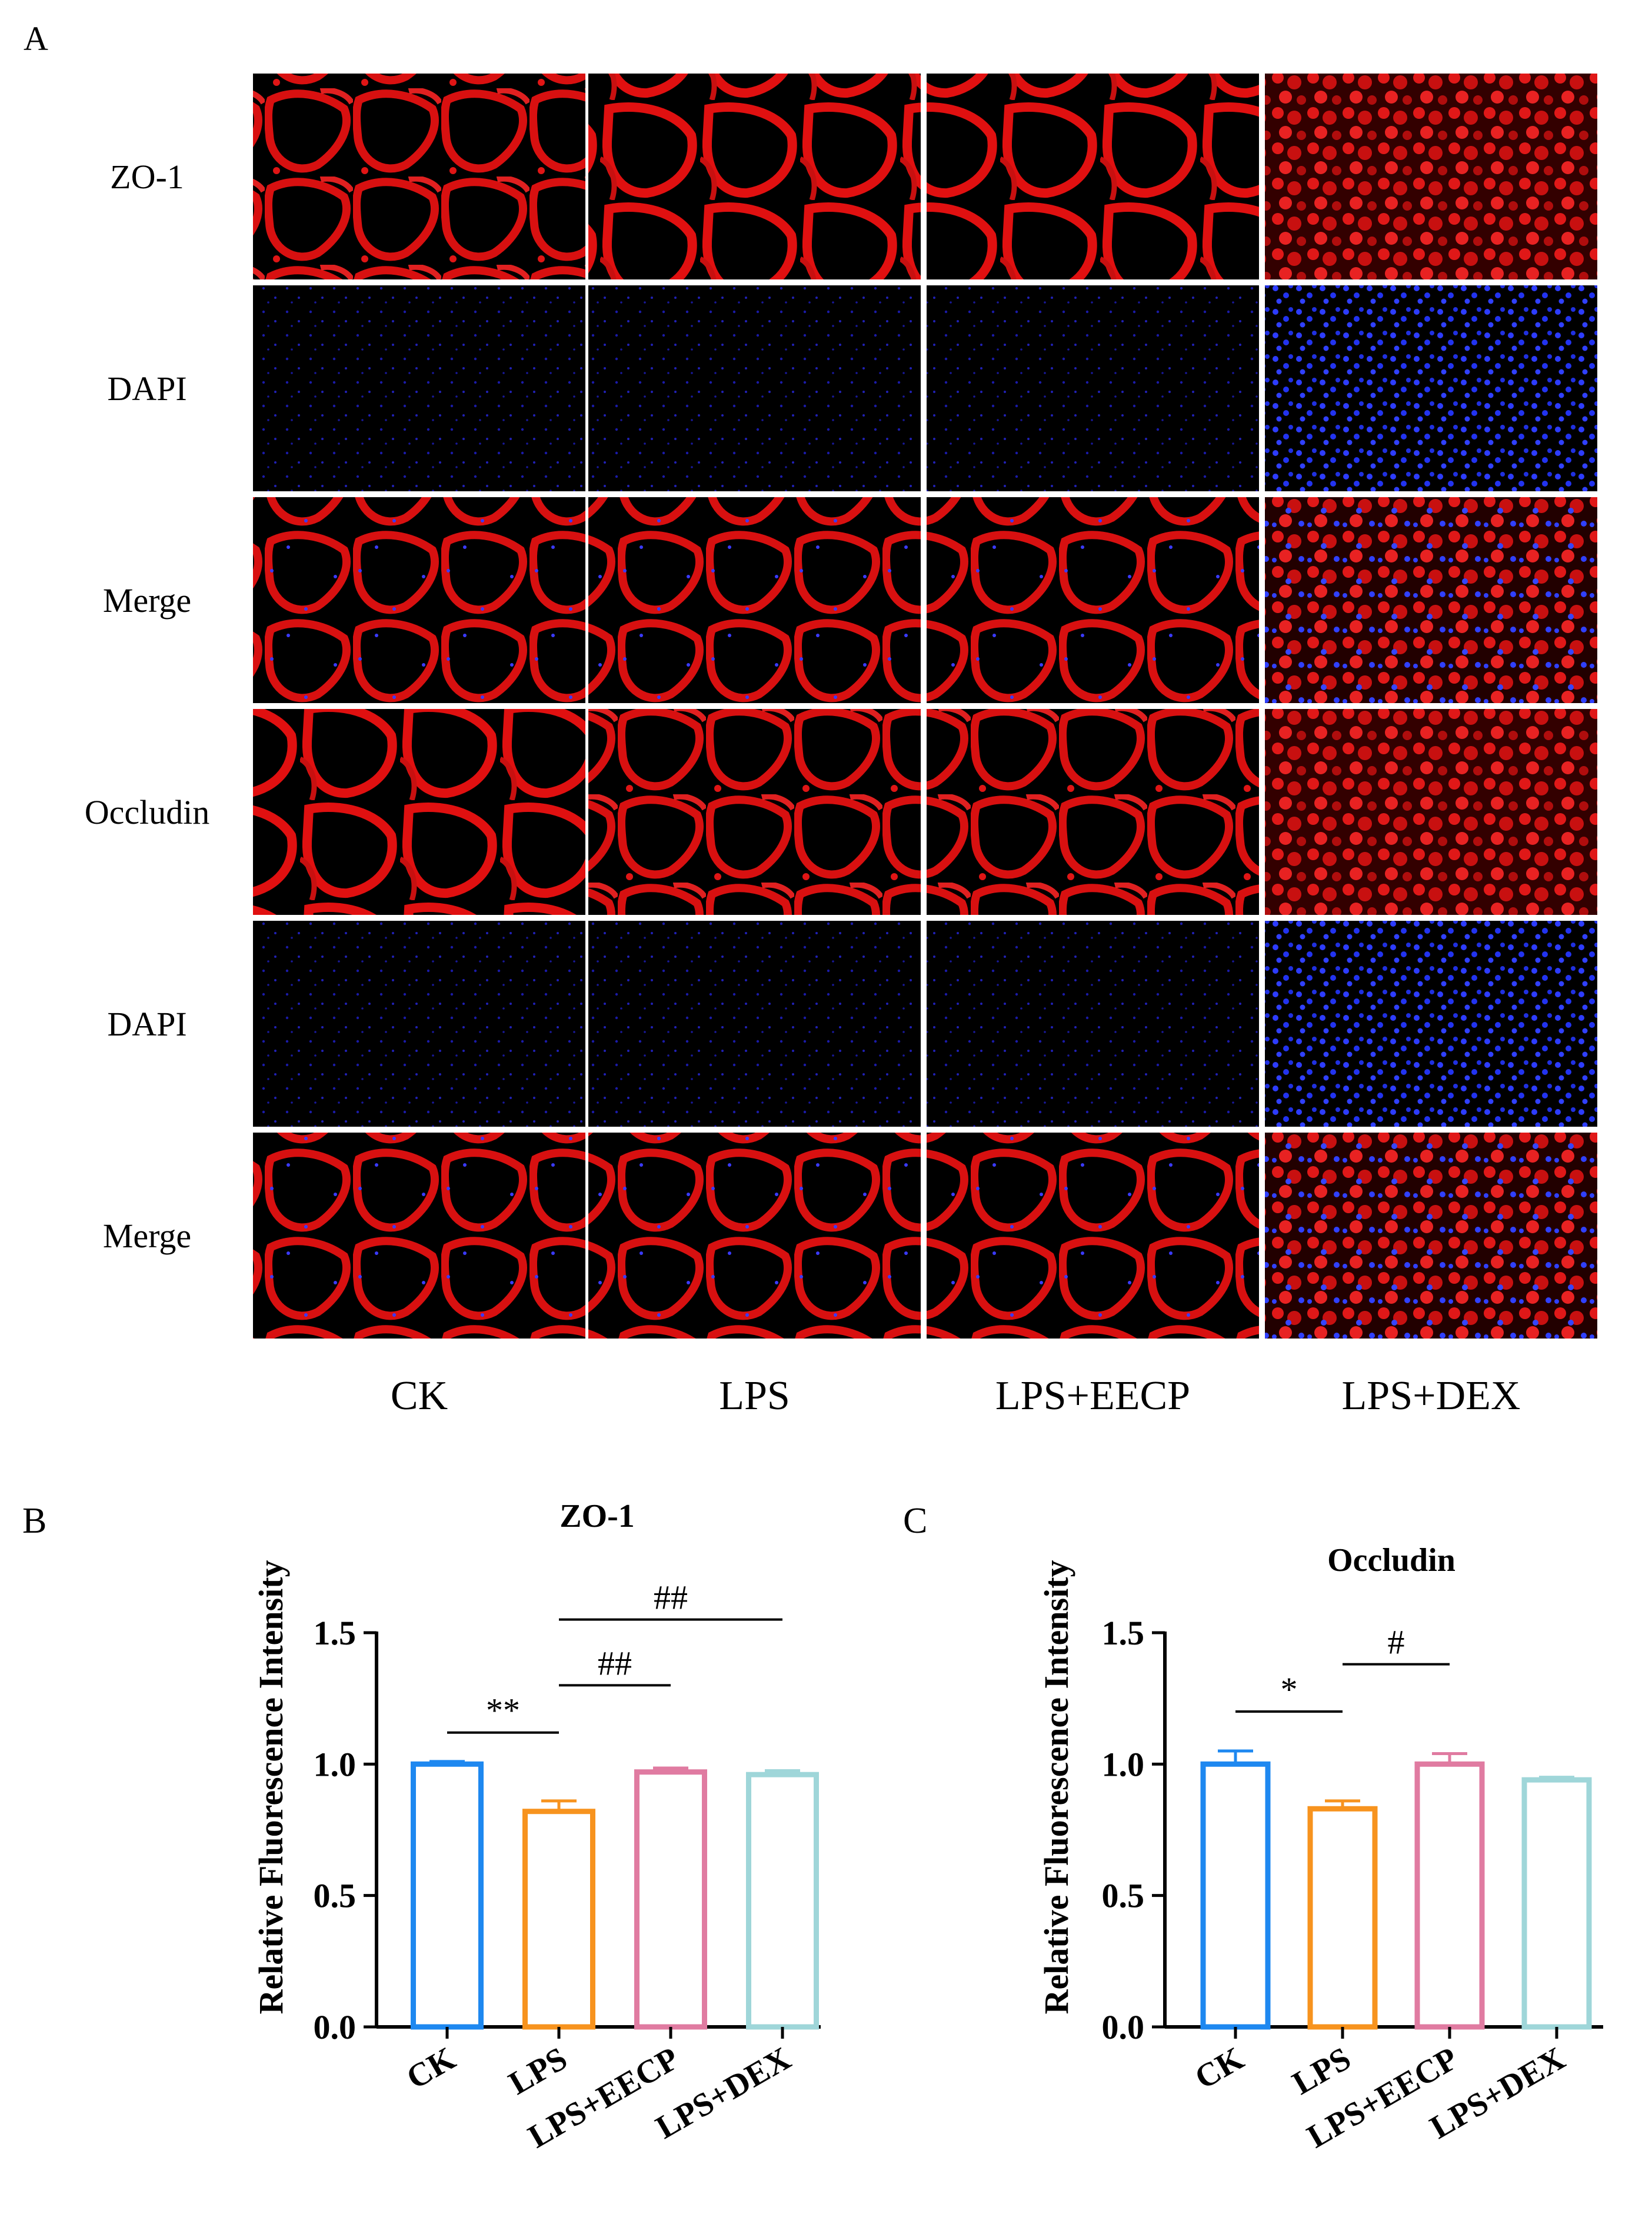 This screenshot has width=1652, height=2214. What do you see at coordinates (754, 1396) in the screenshot?
I see `column-label: LPS` at bounding box center [754, 1396].